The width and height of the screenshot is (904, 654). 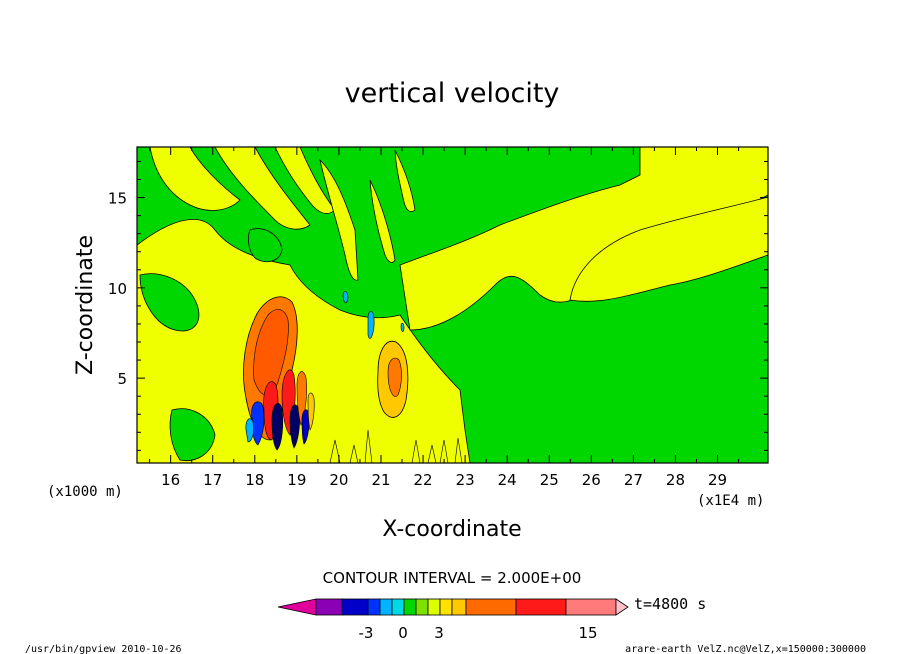 What do you see at coordinates (254, 480) in the screenshot?
I see `x-tick-label: 18` at bounding box center [254, 480].